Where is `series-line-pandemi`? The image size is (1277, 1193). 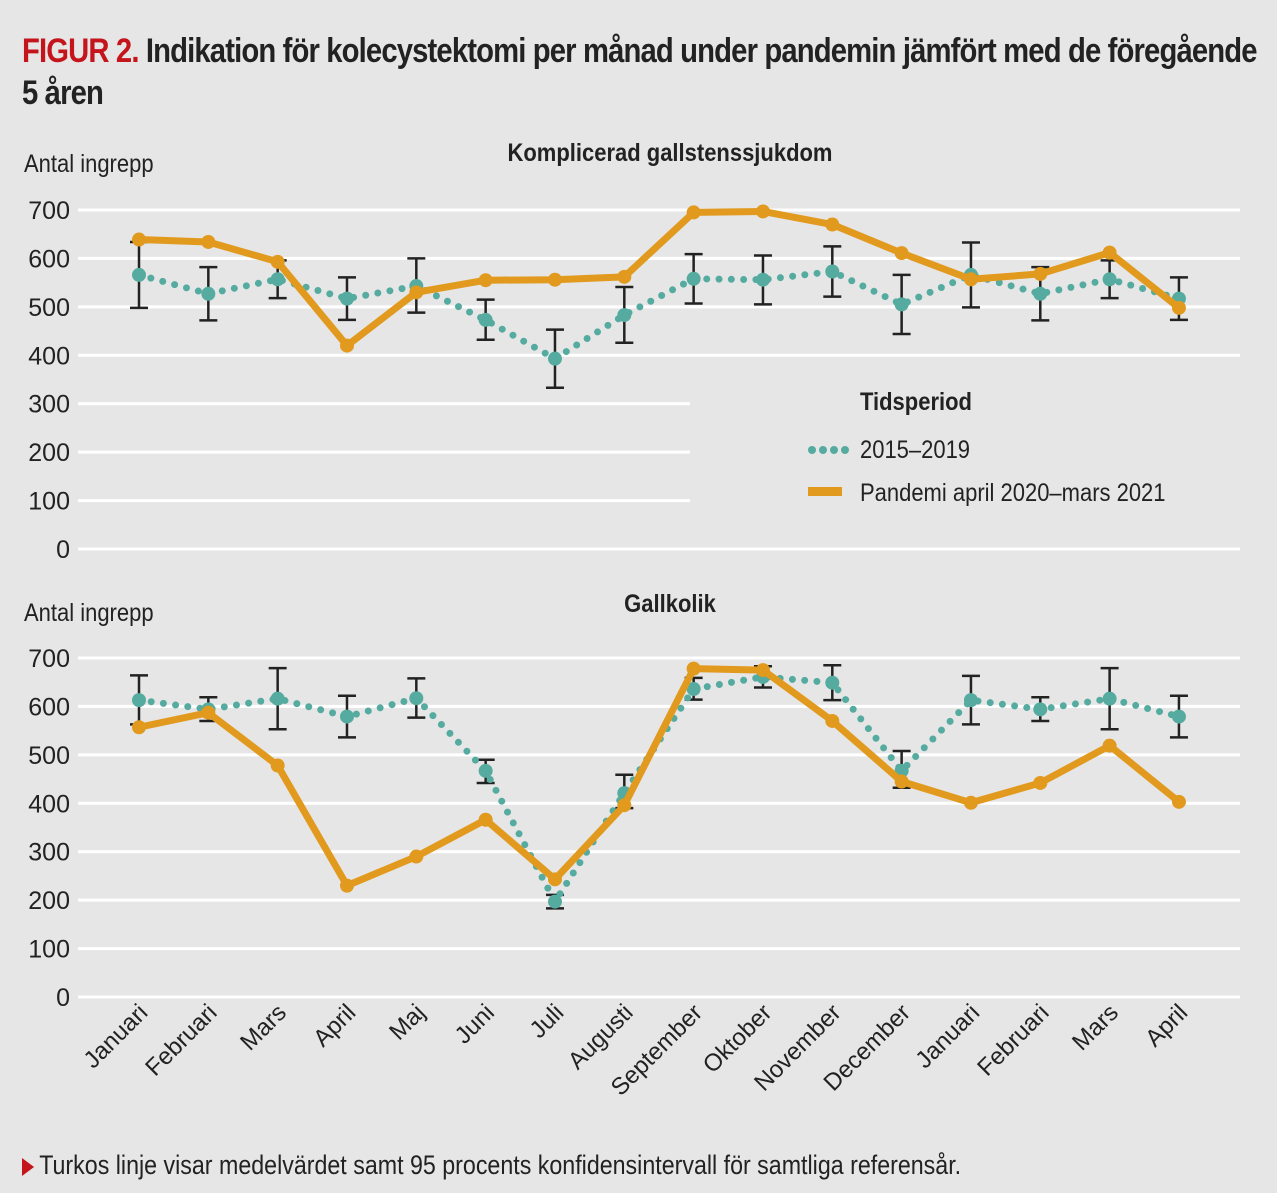 series-line-pandemi is located at coordinates (659, 278).